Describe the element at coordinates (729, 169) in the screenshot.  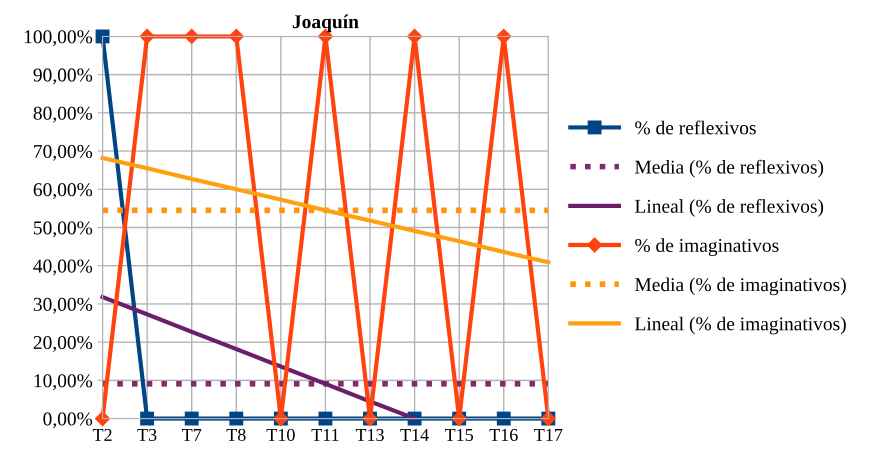
I see `legend-label: Media (% de reflexivos)` at that location.